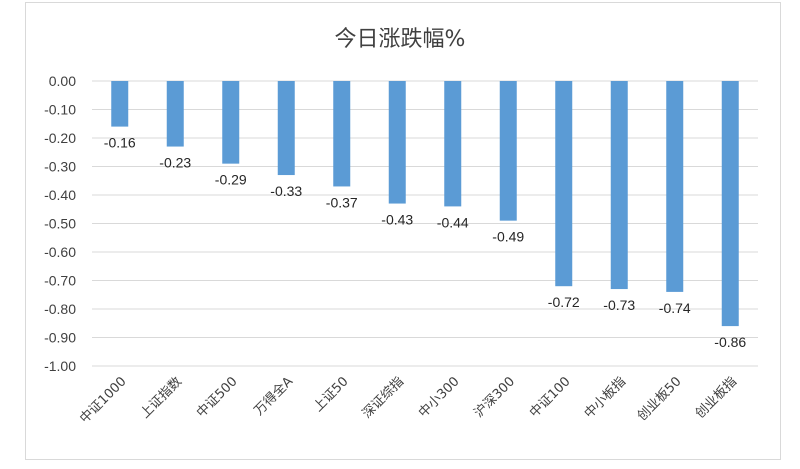  What do you see at coordinates (273, 395) in the screenshot?
I see `x-tick-label: 万得全A` at bounding box center [273, 395].